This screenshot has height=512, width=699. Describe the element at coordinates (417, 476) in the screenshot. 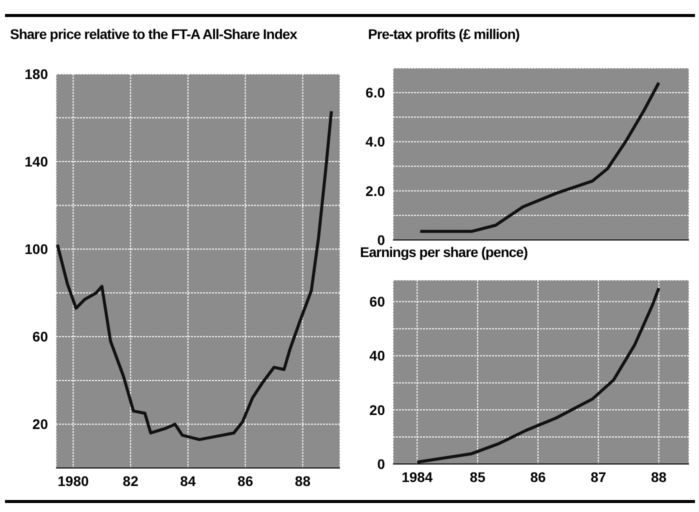

I see `x-tick-label: 1984` at that location.